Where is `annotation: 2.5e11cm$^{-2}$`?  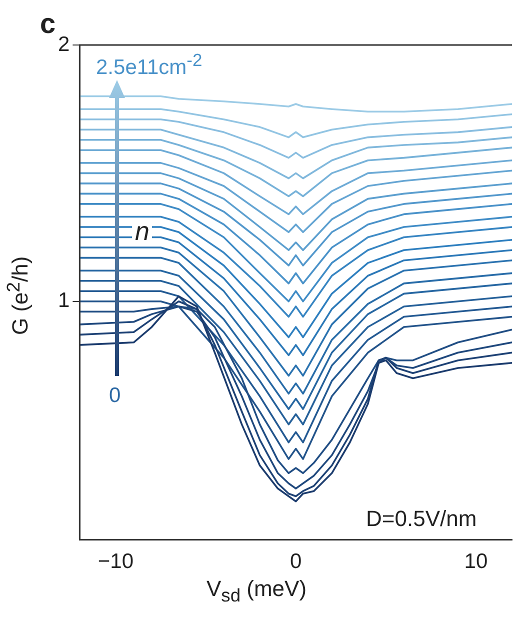
annotation: 2.5e11cm$^{-2}$ is located at coordinates (149, 65).